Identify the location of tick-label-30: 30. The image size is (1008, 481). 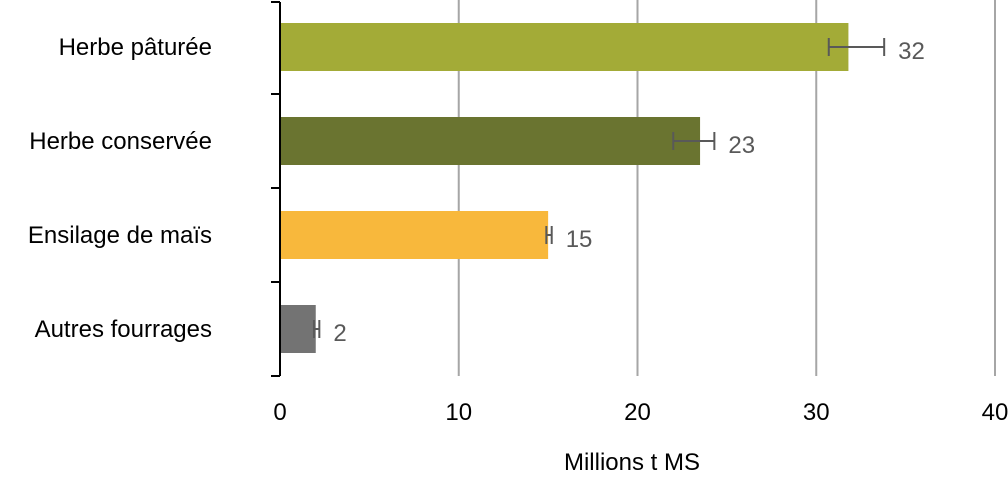
(816, 412).